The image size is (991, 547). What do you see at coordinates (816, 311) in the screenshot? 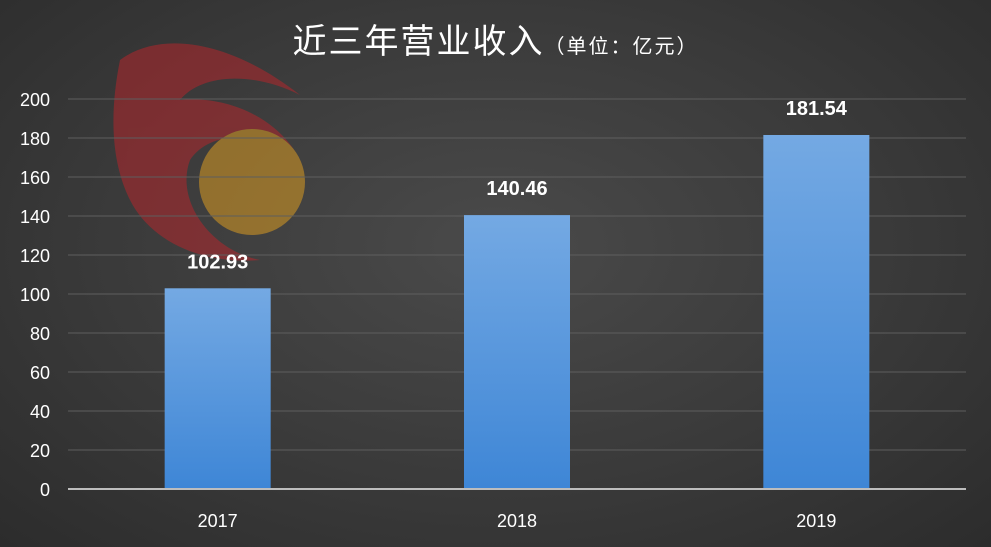
I see `bar-2019` at bounding box center [816, 311].